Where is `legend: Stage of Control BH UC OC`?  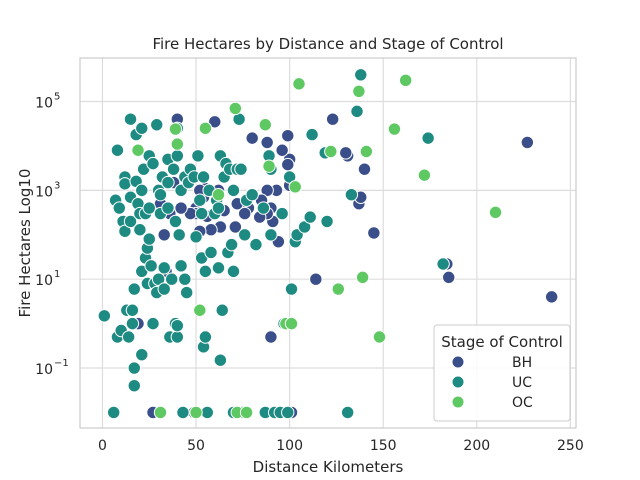 legend: Stage of Control BH UC OC is located at coordinates (502, 373).